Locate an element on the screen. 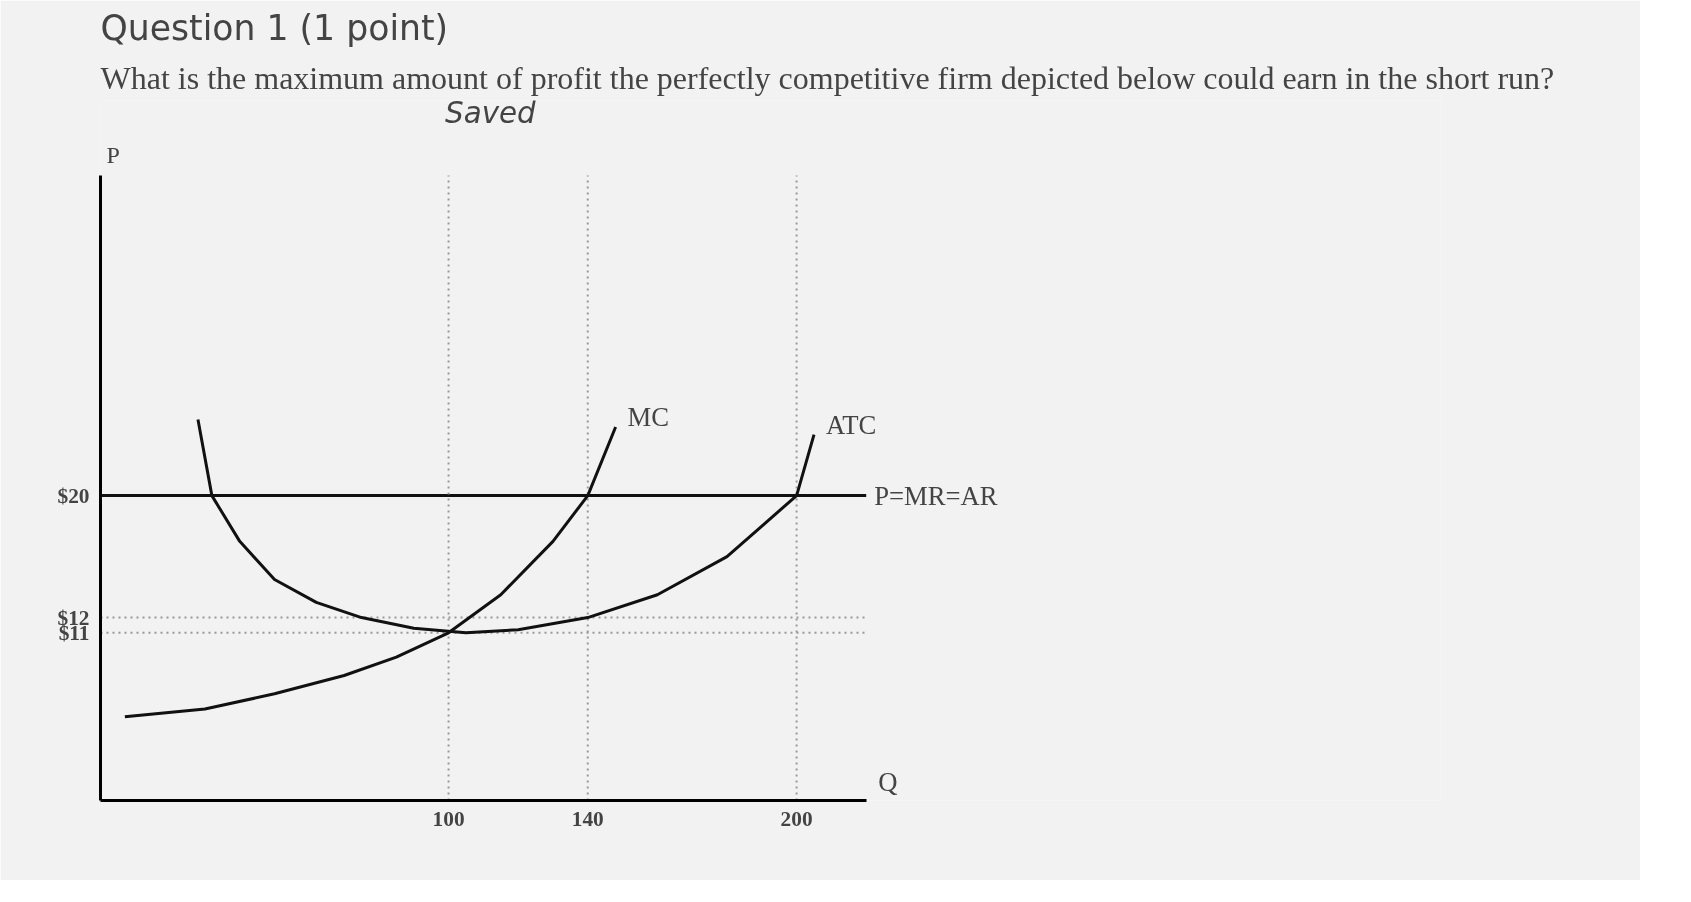  y-tick-label: $20 is located at coordinates (73, 495).